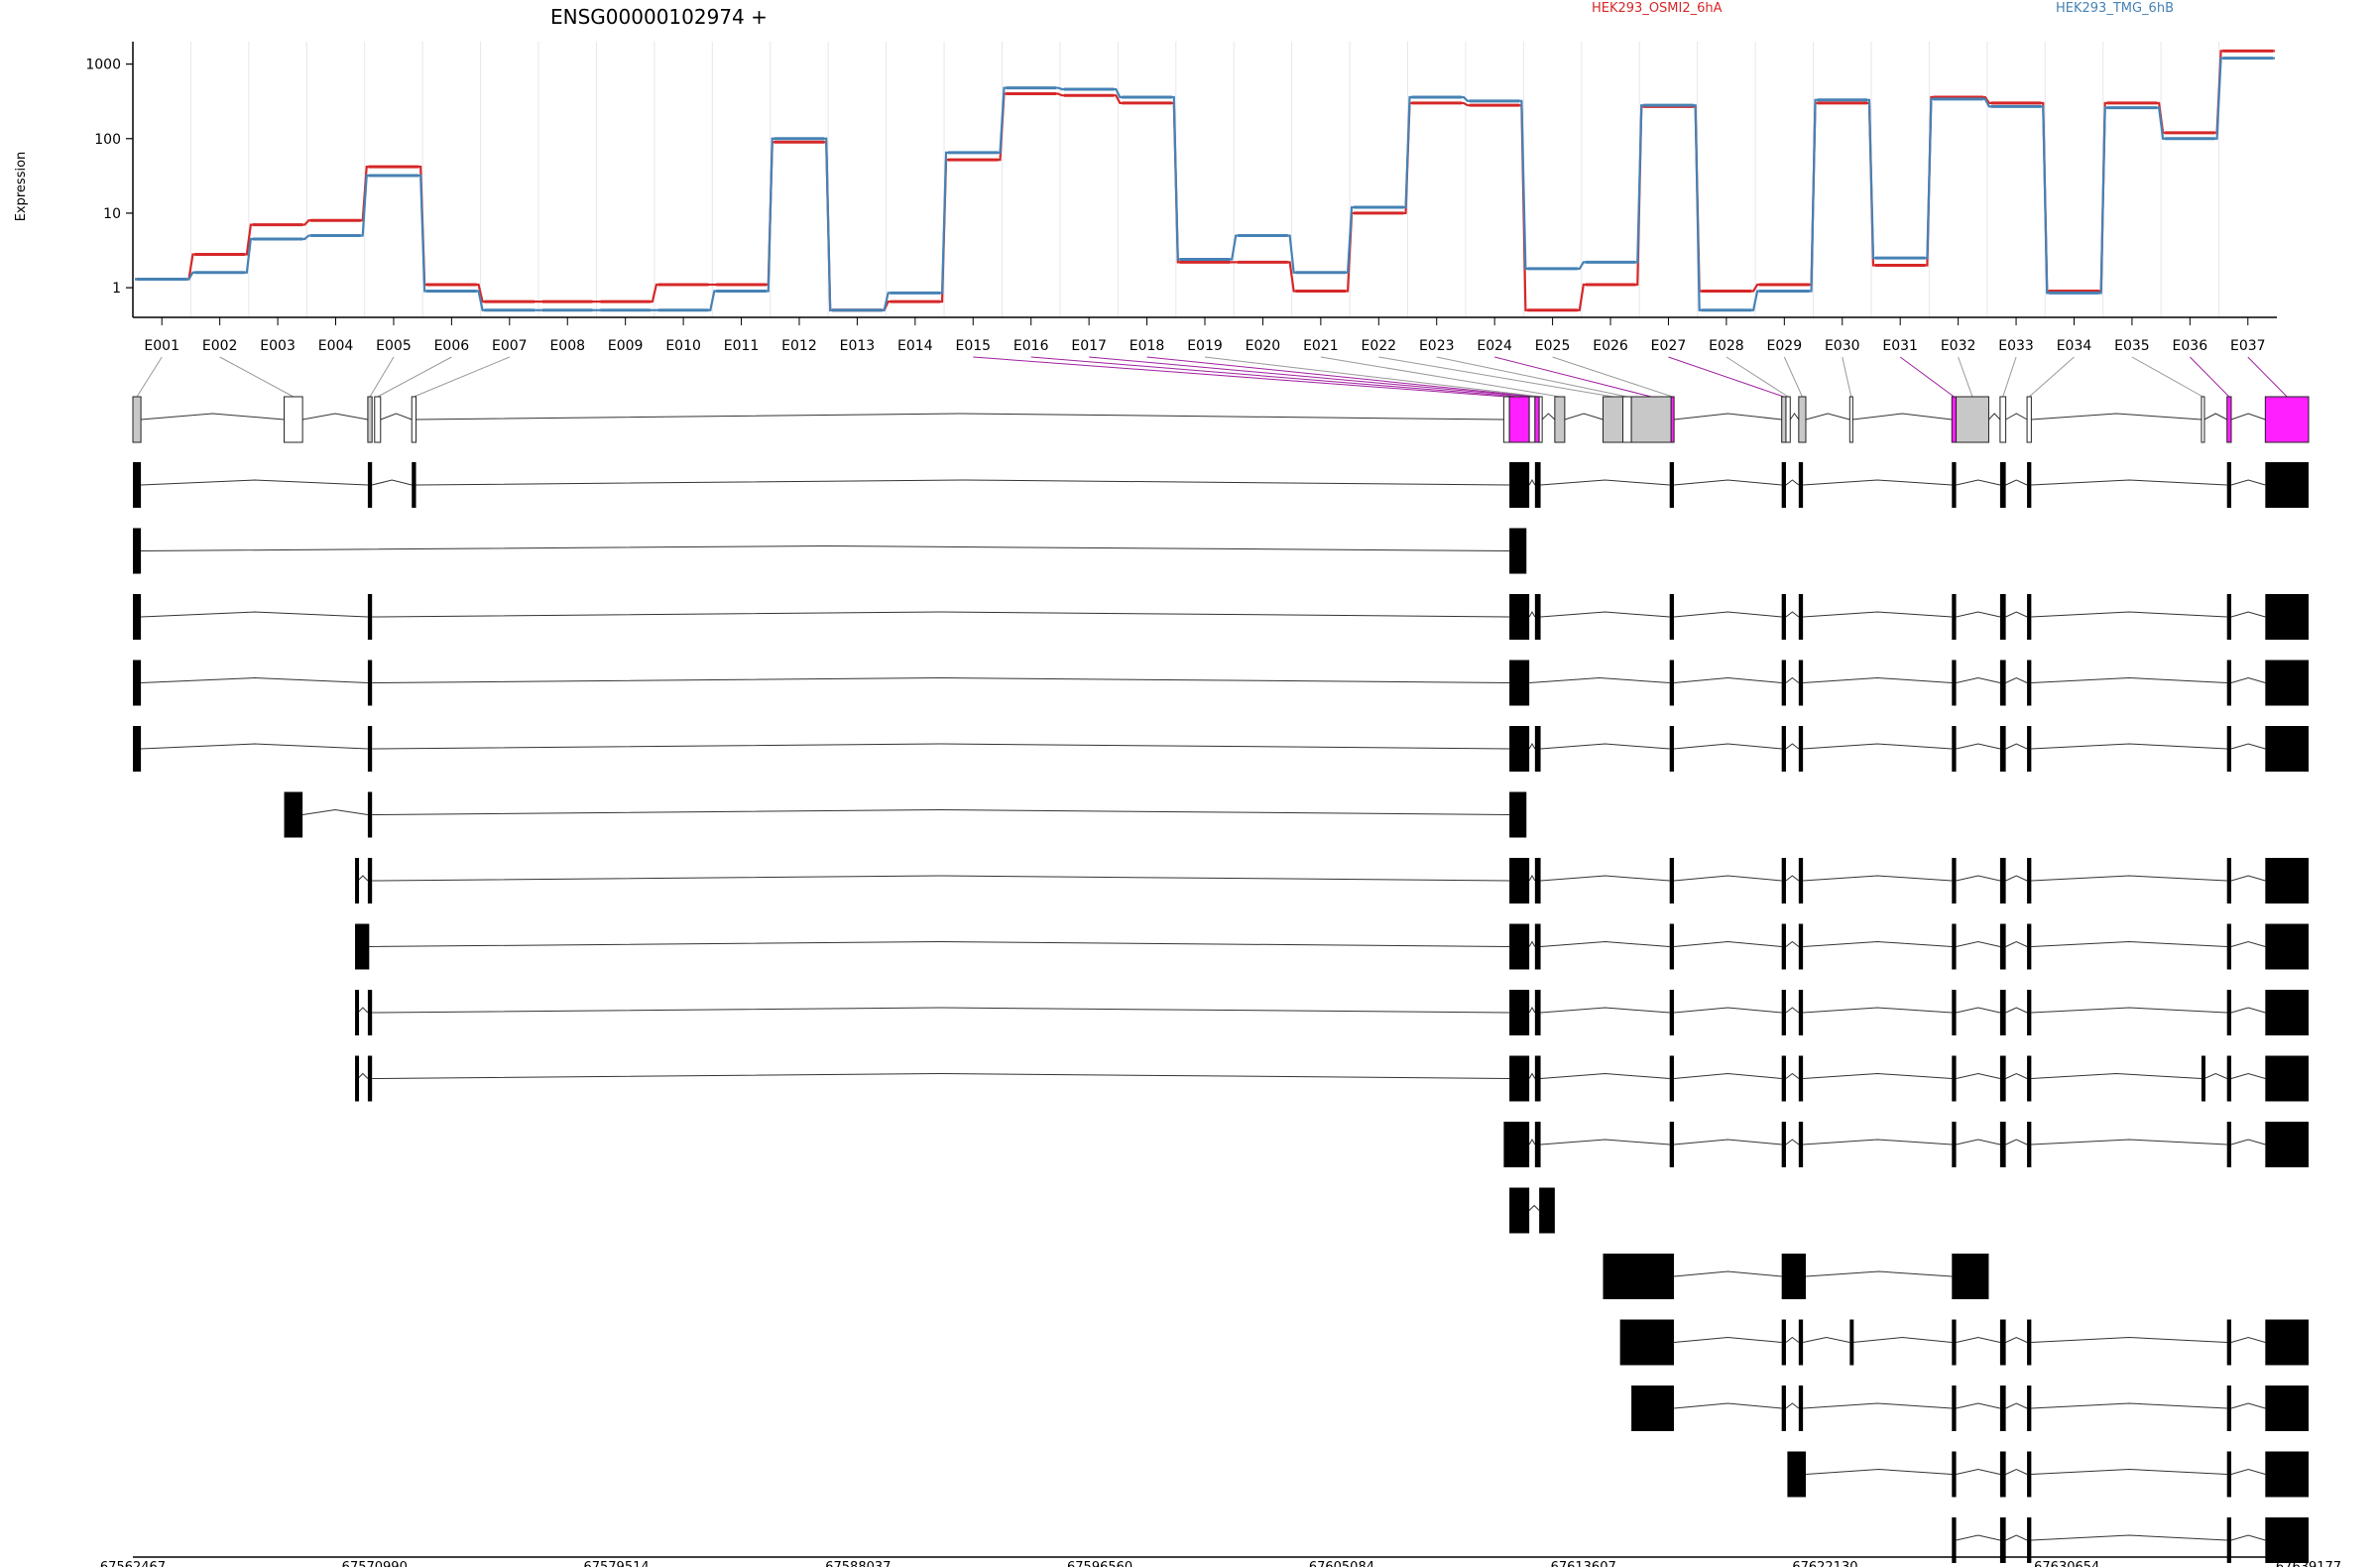  I want to click on genomic-tick-label: 67630654, so click(2066, 1563).